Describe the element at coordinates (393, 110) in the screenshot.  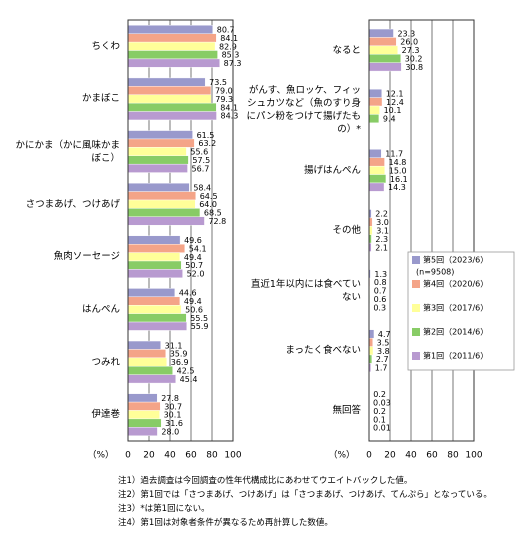
I see `value-label: 10.1` at that location.